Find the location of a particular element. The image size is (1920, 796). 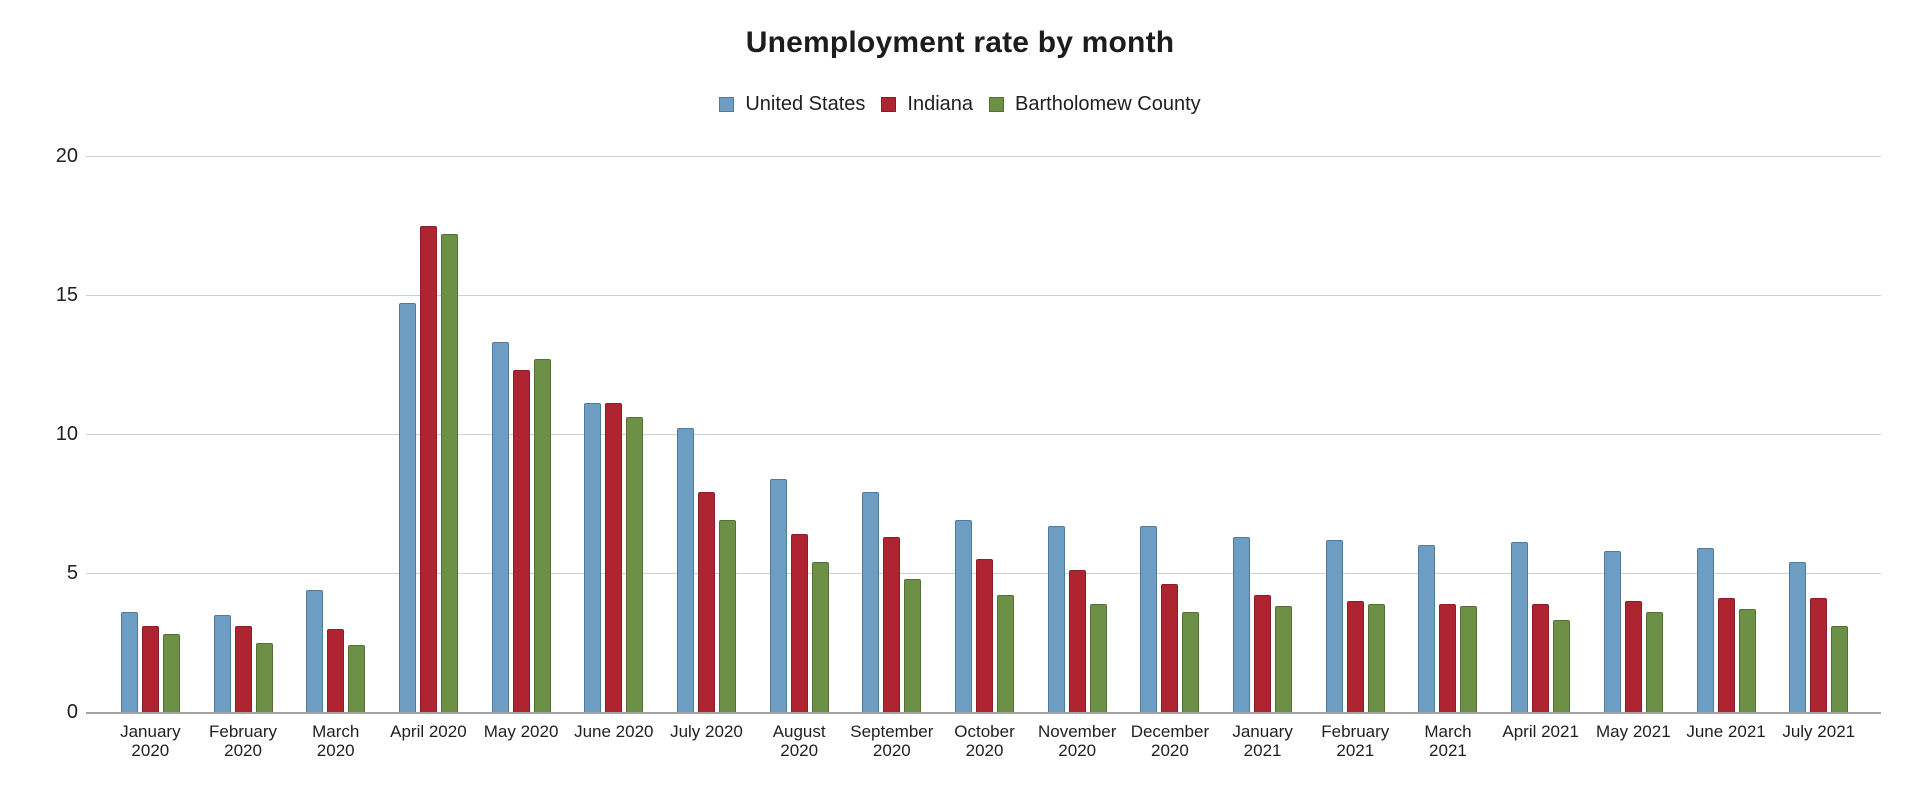

y-tick-label-10: 10 is located at coordinates (66, 434).